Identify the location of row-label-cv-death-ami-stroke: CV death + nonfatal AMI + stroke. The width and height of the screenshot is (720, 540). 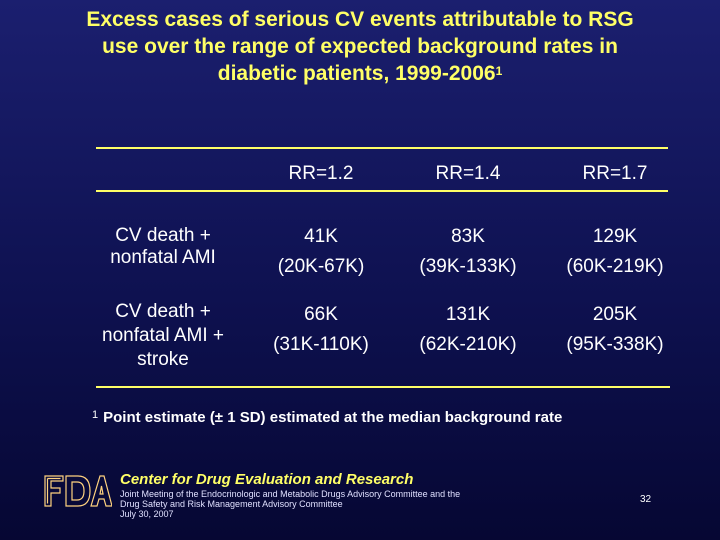
(163, 336).